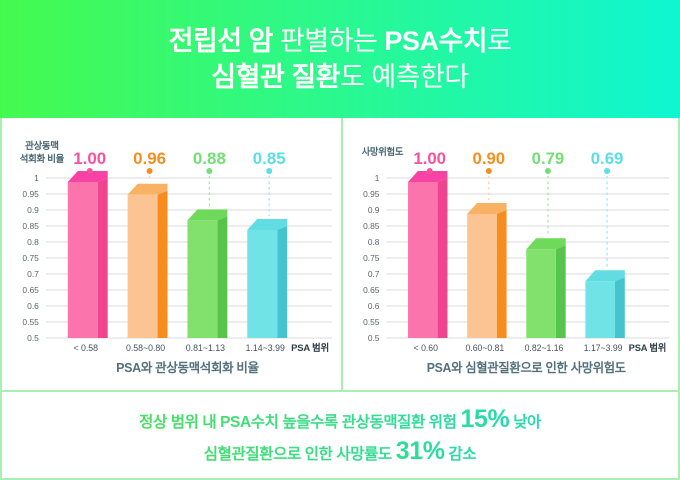  Describe the element at coordinates (485, 348) in the screenshot. I see `category-label: 0.60~0.81` at that location.